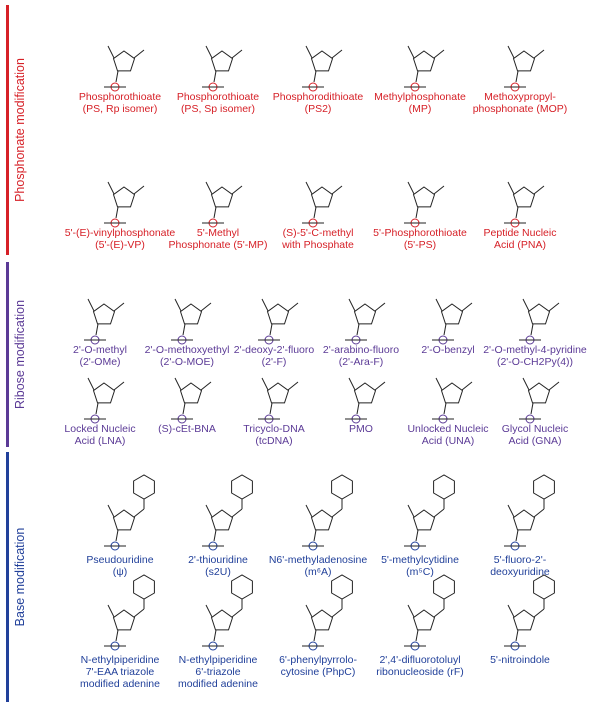  I want to click on label: phosphonate (MOP), so click(520, 109).